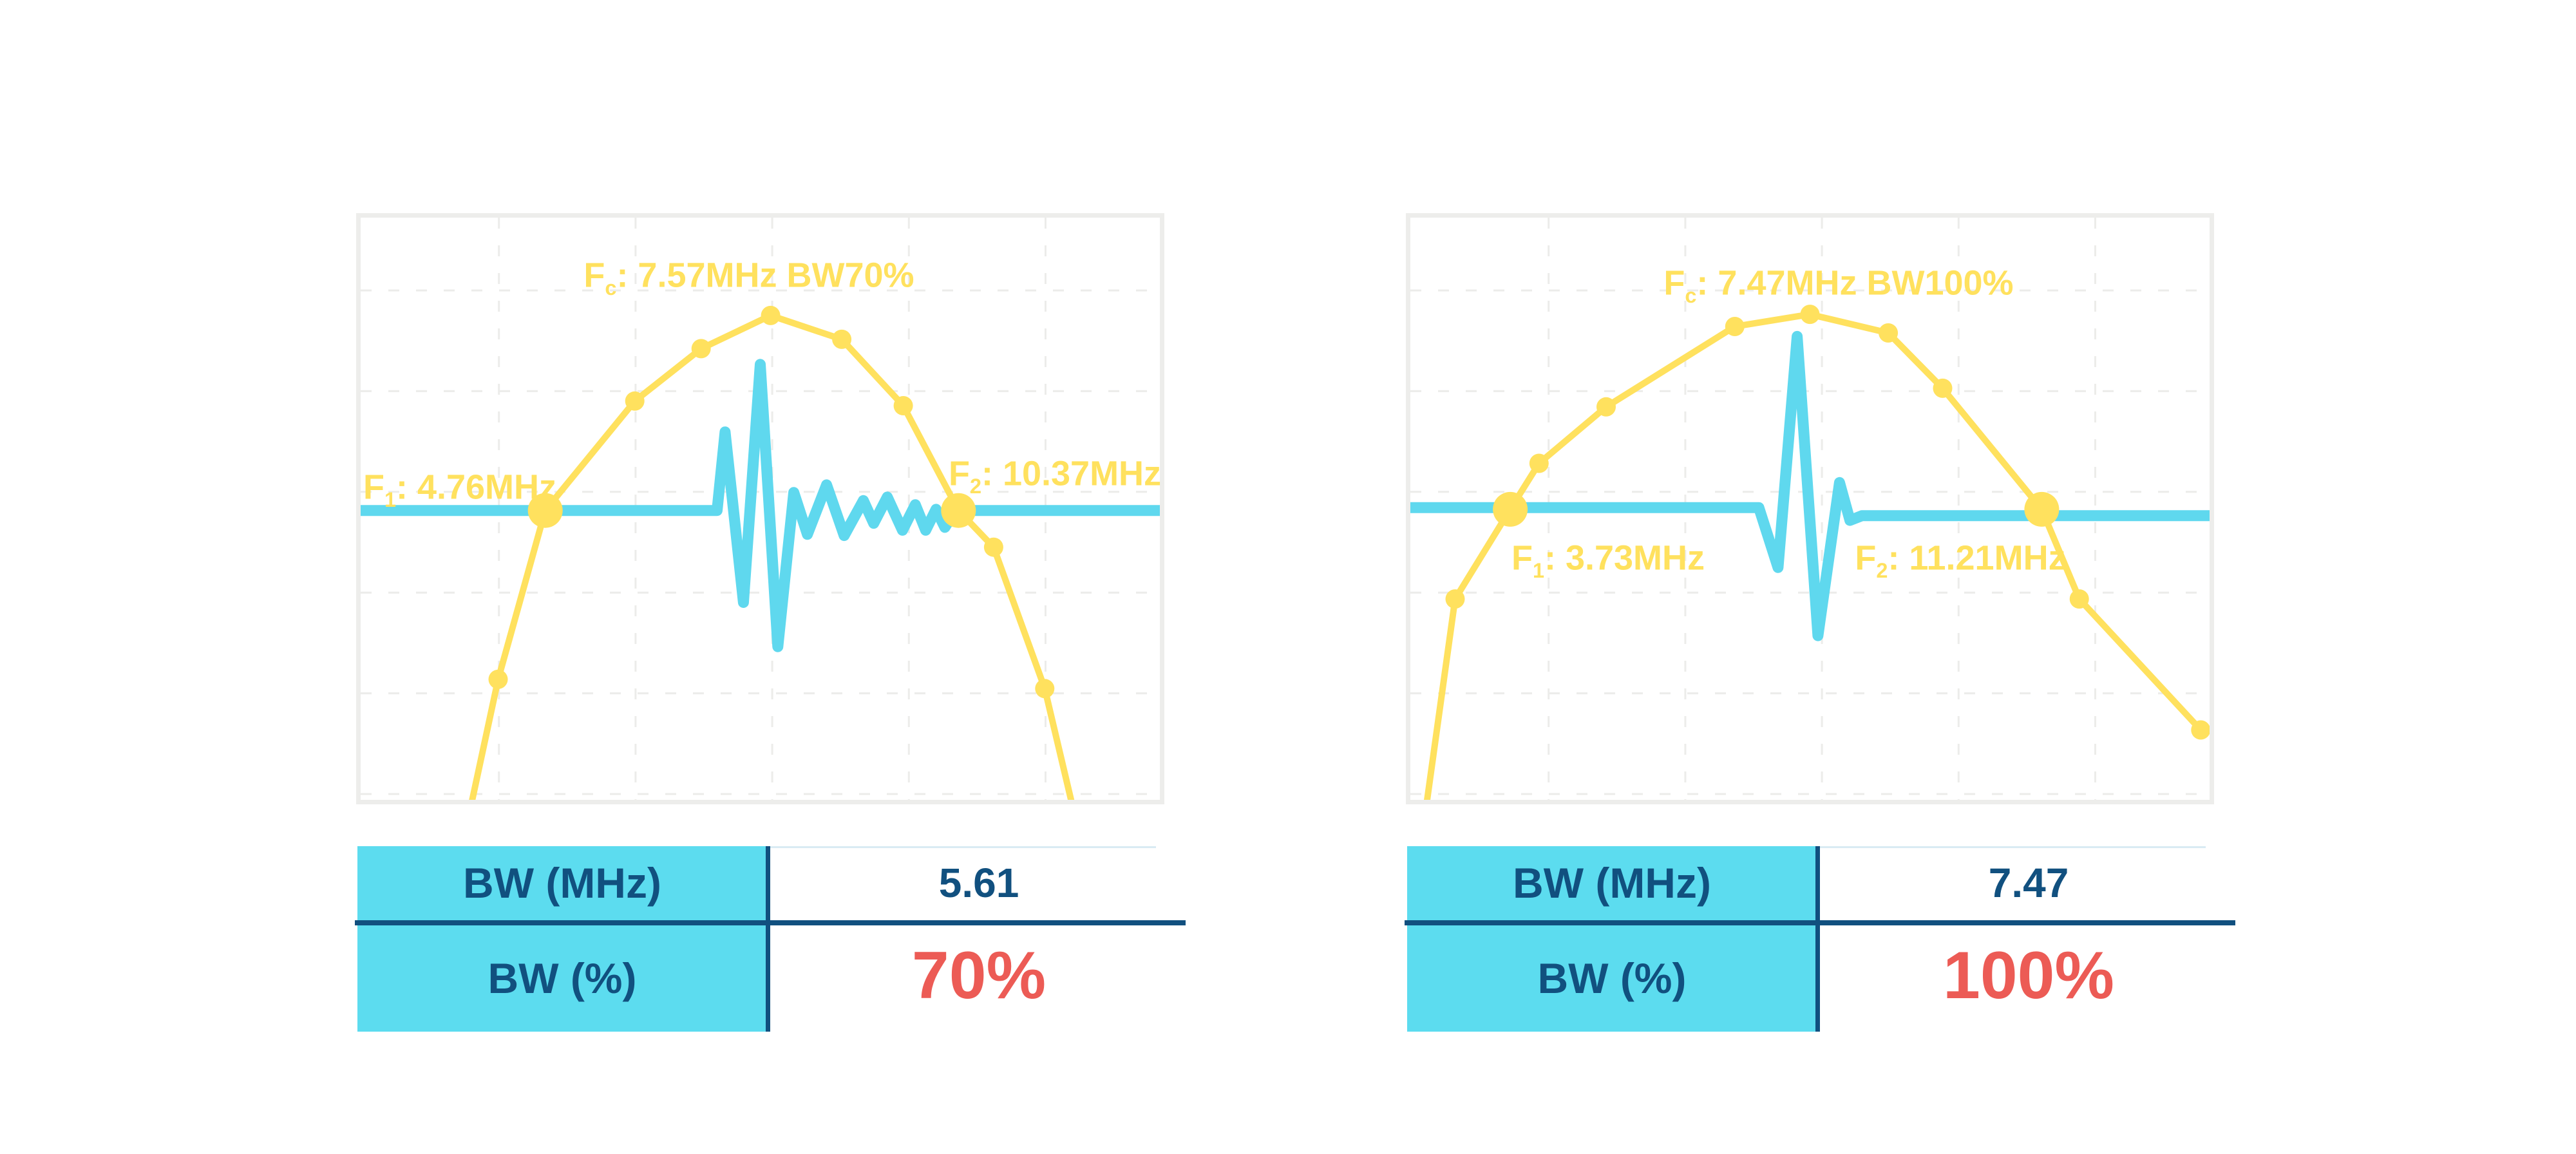  Describe the element at coordinates (2028, 883) in the screenshot. I see `bw-mhz-value: 7.47` at that location.